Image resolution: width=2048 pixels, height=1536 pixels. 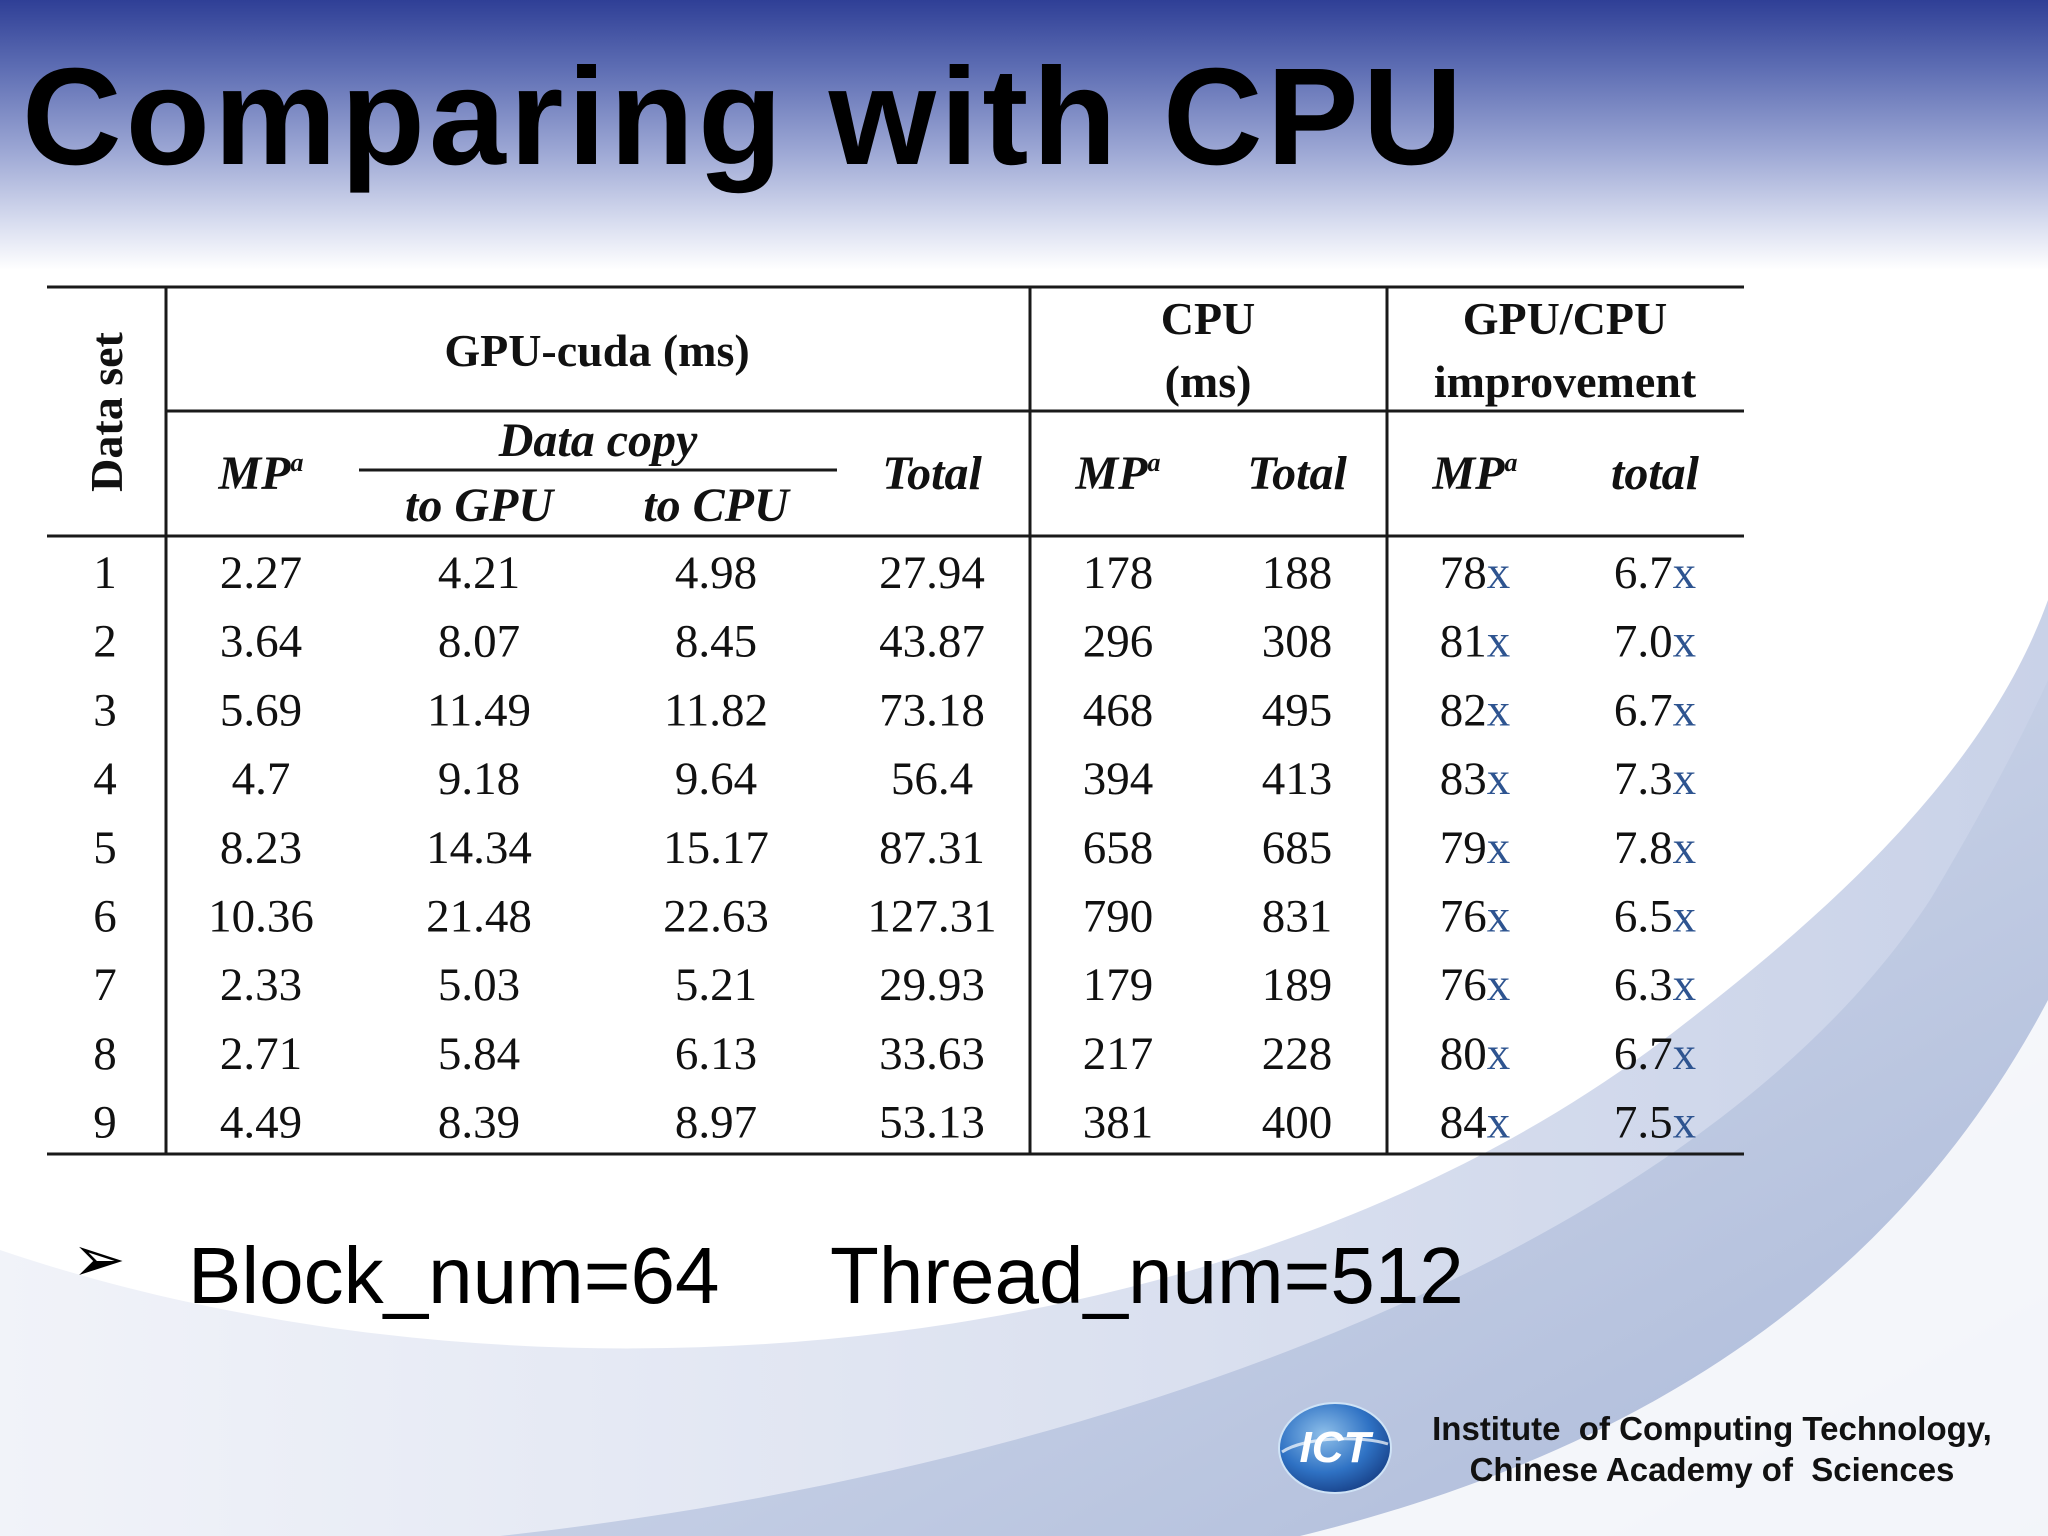 What do you see at coordinates (1118, 985) in the screenshot?
I see `cell-cpu-mp: 179` at bounding box center [1118, 985].